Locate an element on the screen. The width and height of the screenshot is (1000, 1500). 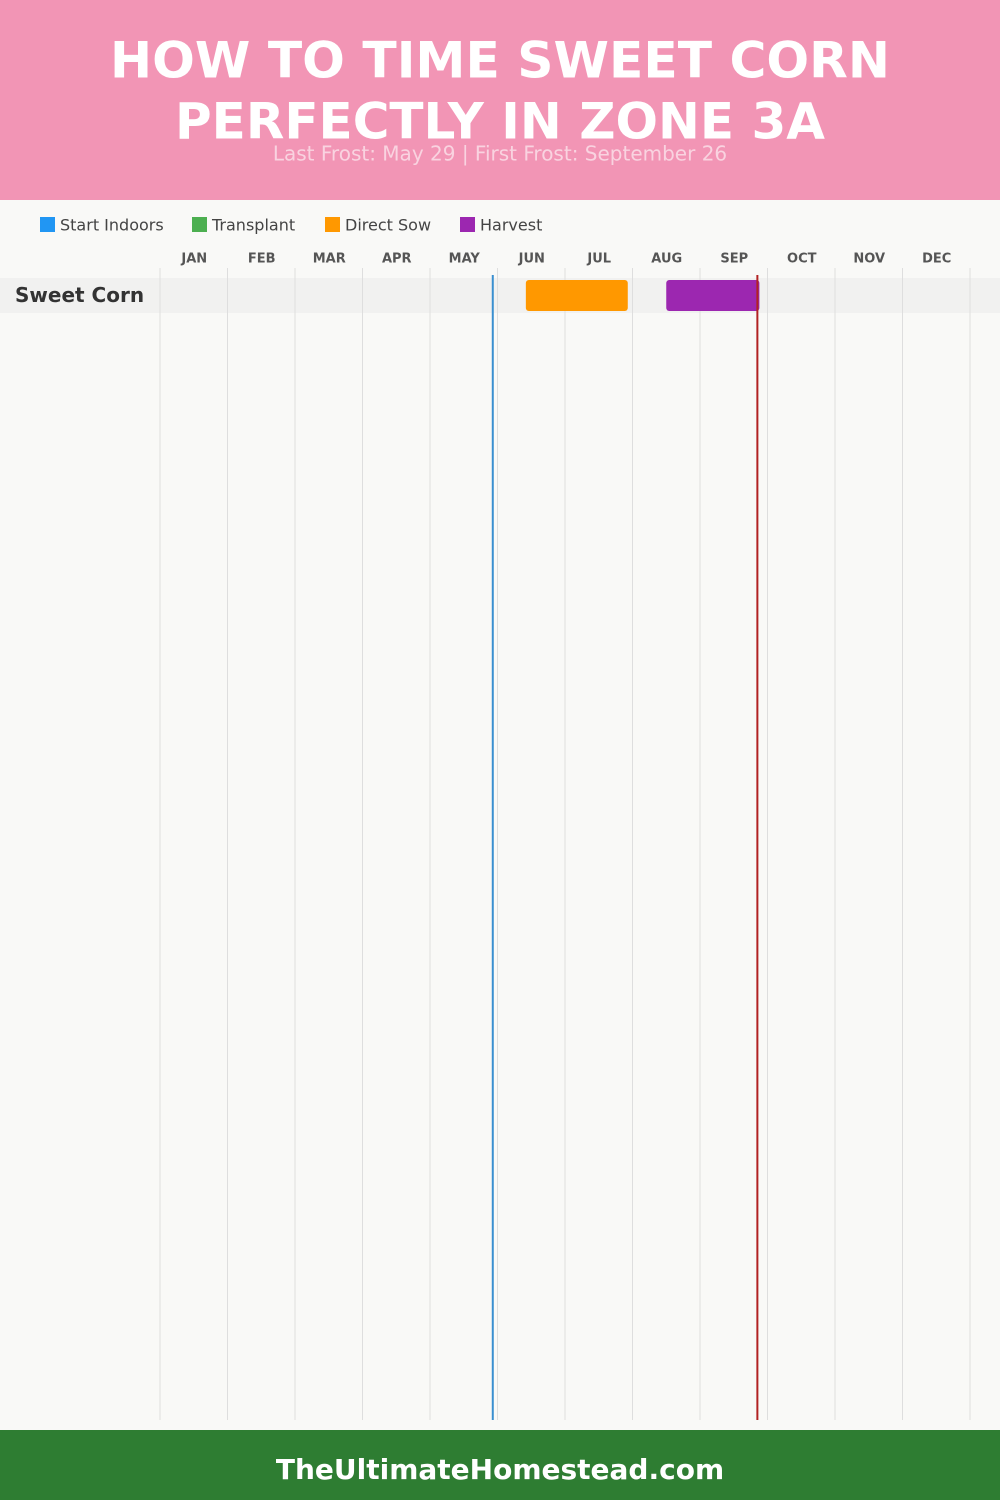
header is located at coordinates (500, 100).